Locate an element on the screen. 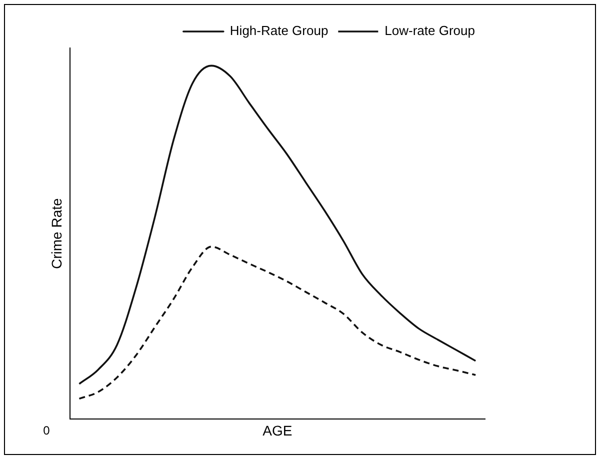 This screenshot has width=602, height=461. legend-label: High-Rate Group is located at coordinates (279, 30).